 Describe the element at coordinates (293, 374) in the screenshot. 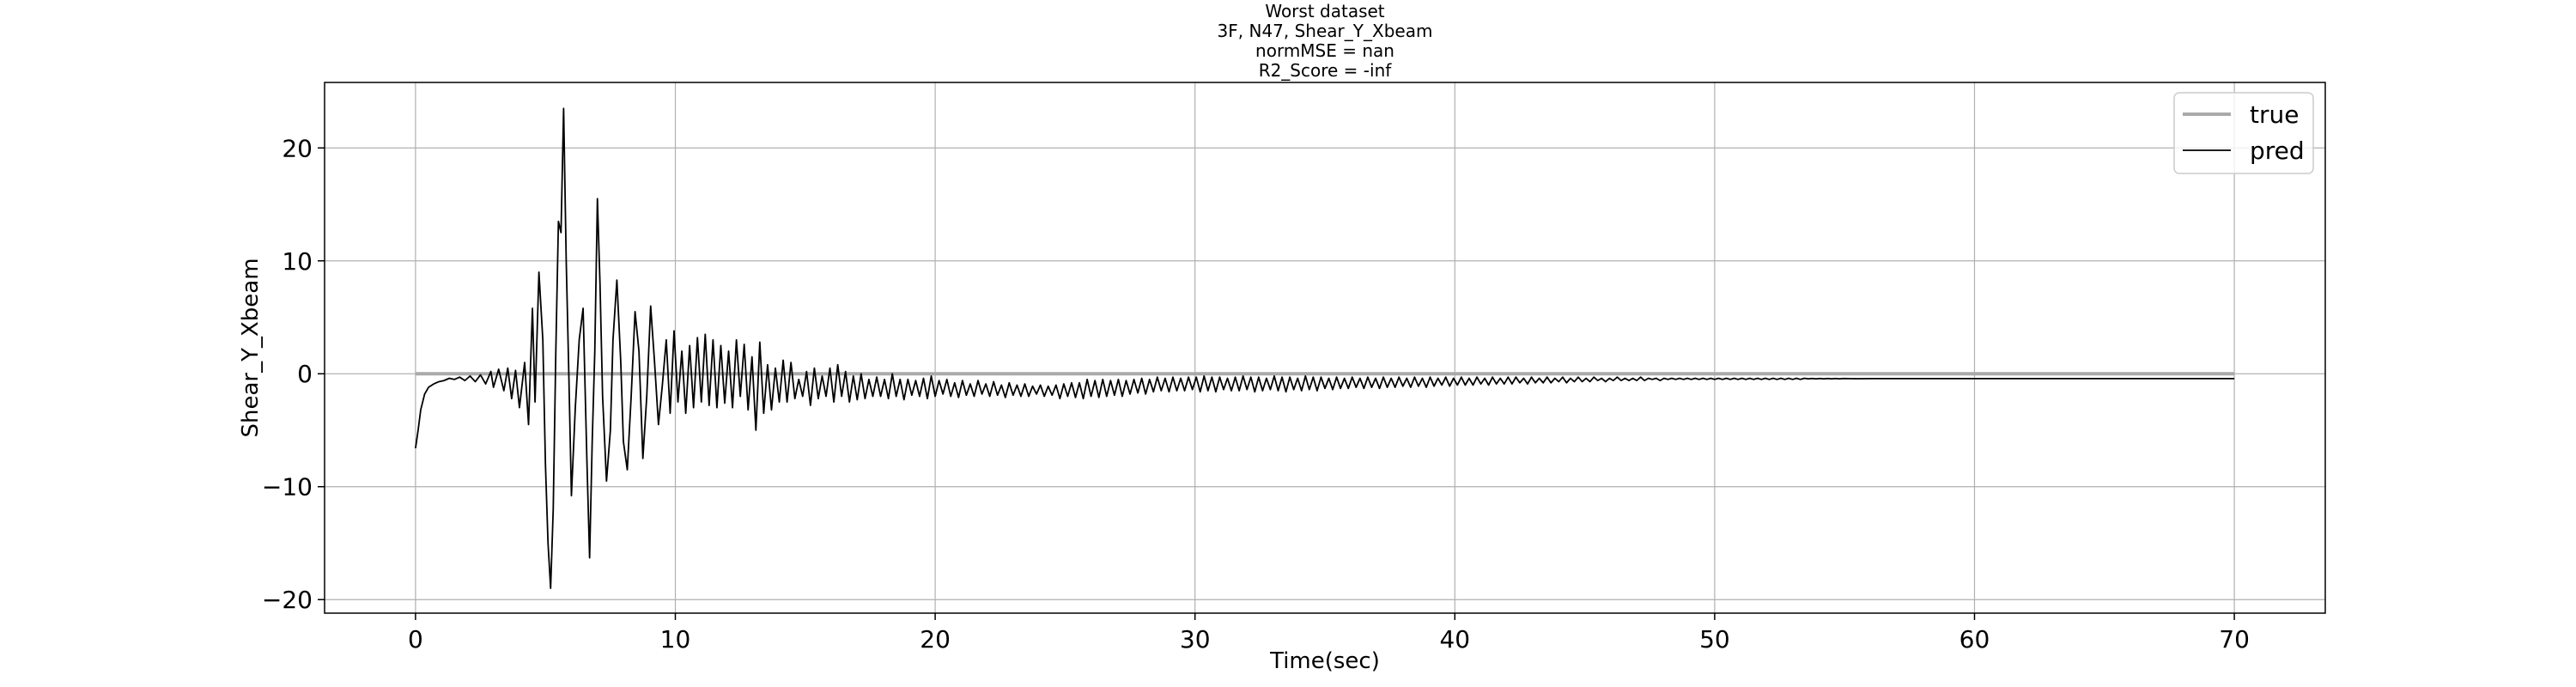

I see `y-axis-ticks: −20 −10 0 10 20` at that location.